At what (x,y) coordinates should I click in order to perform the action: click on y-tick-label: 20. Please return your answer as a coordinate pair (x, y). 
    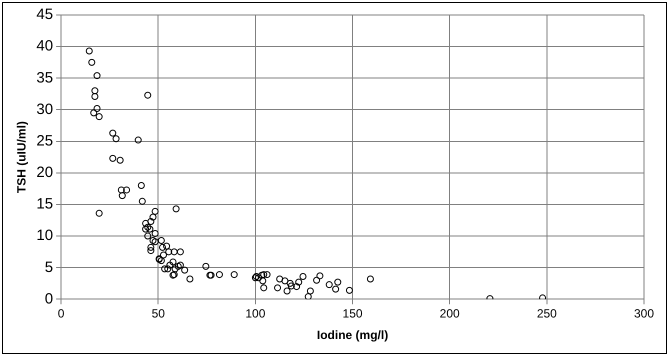
    Looking at the image, I should click on (45, 173).